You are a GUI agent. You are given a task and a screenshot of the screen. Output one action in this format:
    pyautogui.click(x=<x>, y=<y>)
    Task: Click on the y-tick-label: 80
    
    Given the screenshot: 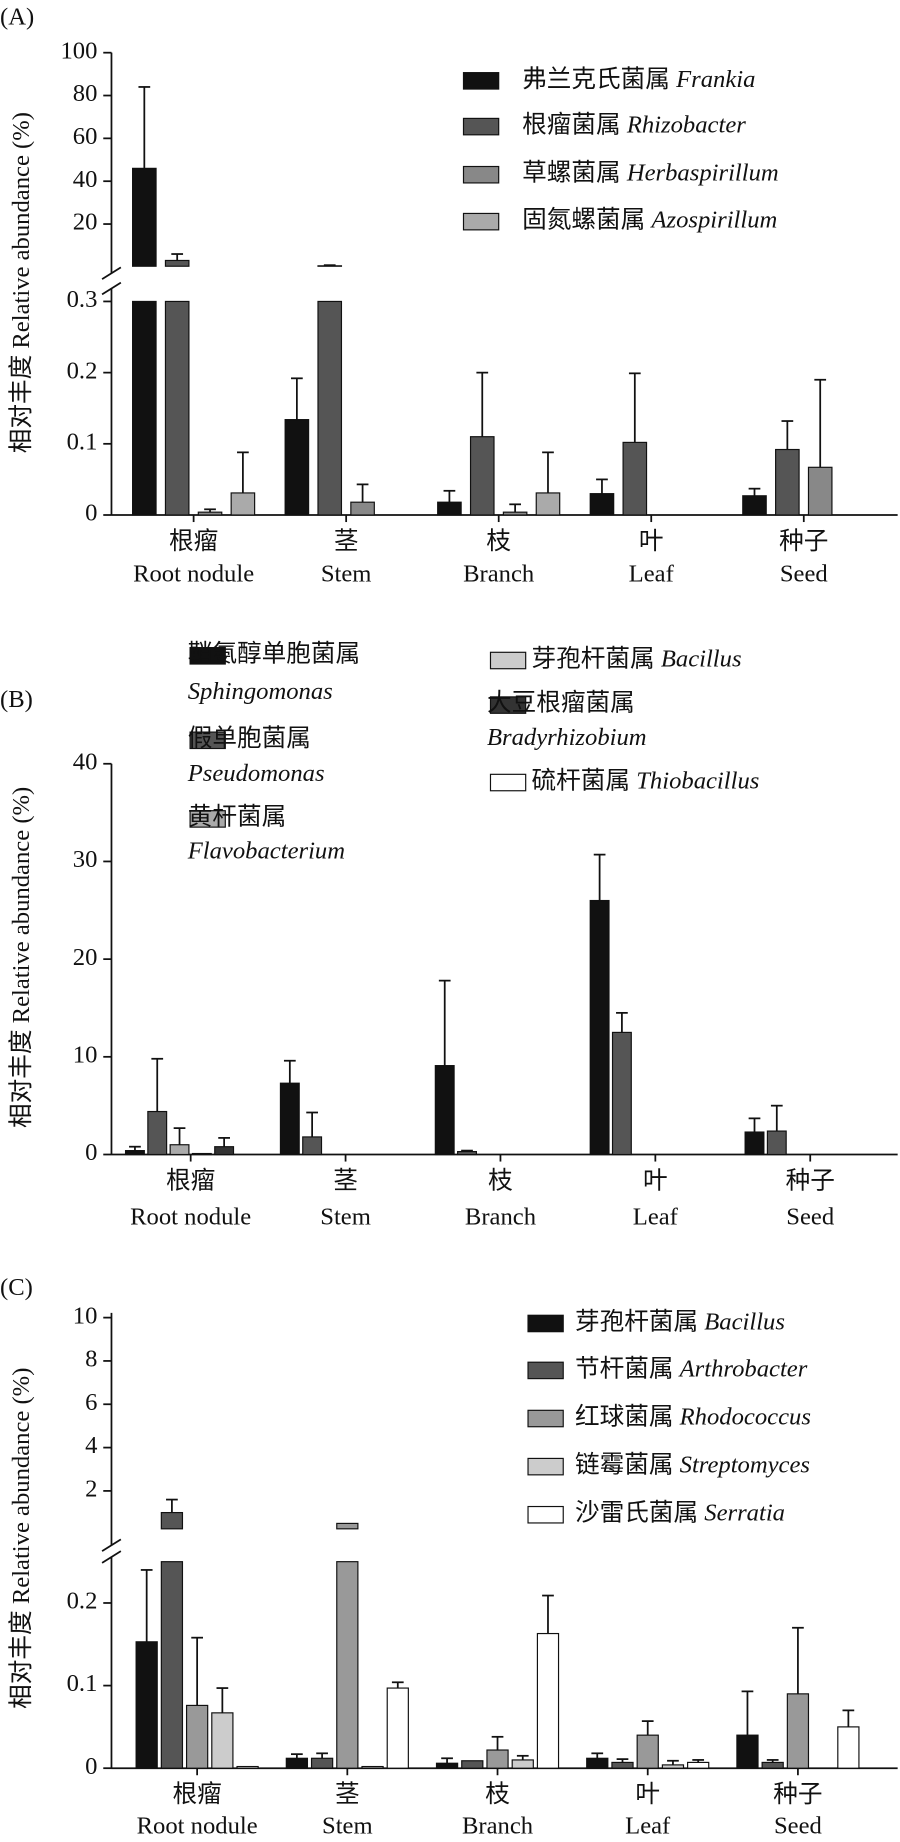 What is the action you would take?
    pyautogui.click(x=85, y=93)
    